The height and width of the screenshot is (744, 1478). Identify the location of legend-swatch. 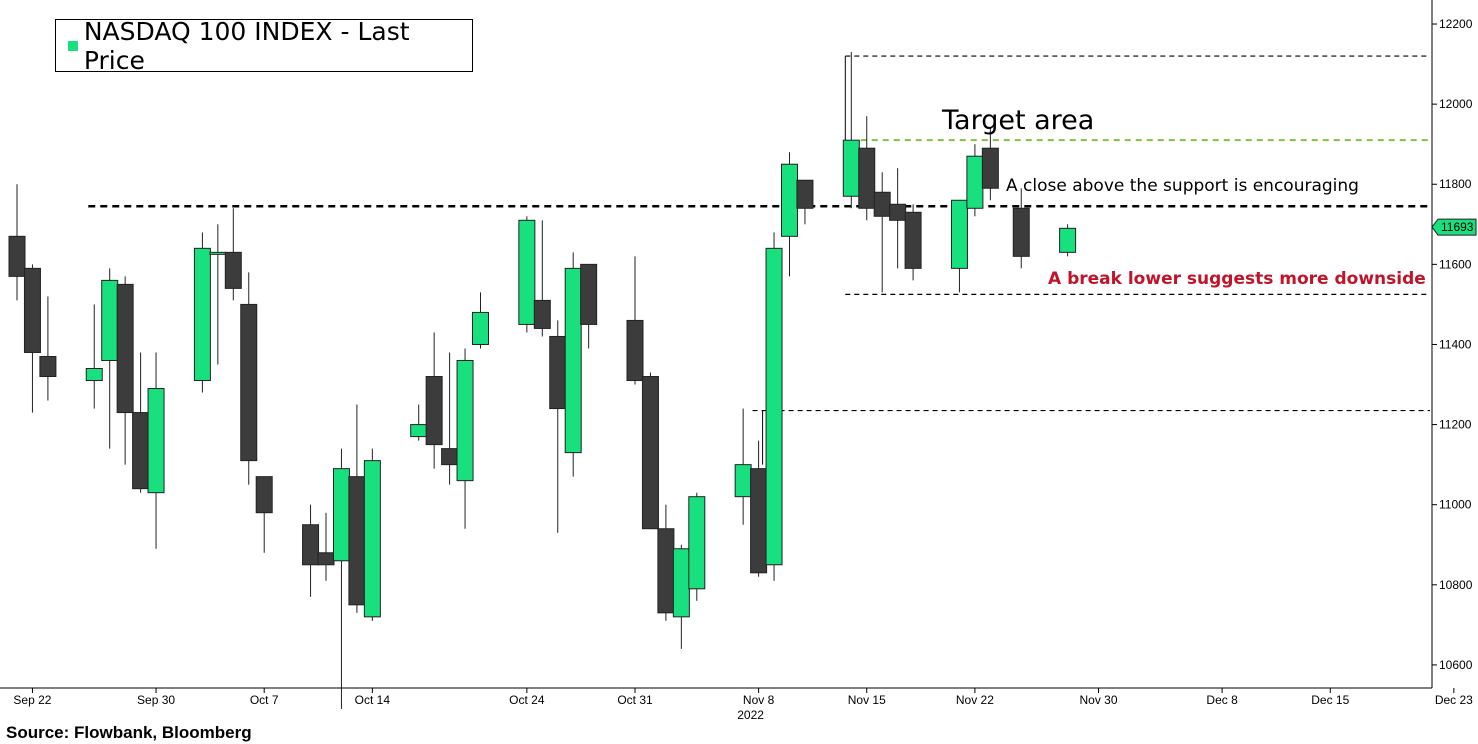
(73, 45).